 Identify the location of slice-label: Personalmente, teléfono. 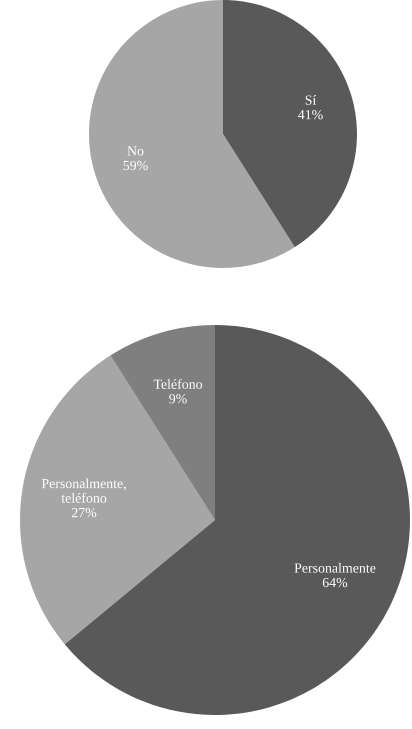
(84, 490).